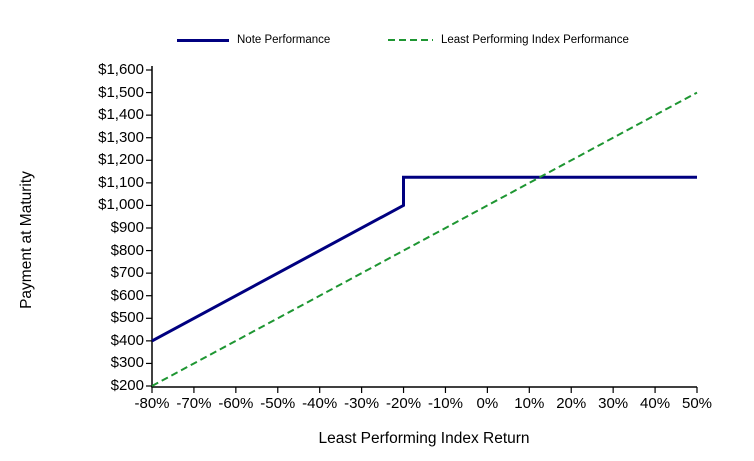 The height and width of the screenshot is (461, 754). What do you see at coordinates (127, 250) in the screenshot?
I see `y-tick-label: $800` at bounding box center [127, 250].